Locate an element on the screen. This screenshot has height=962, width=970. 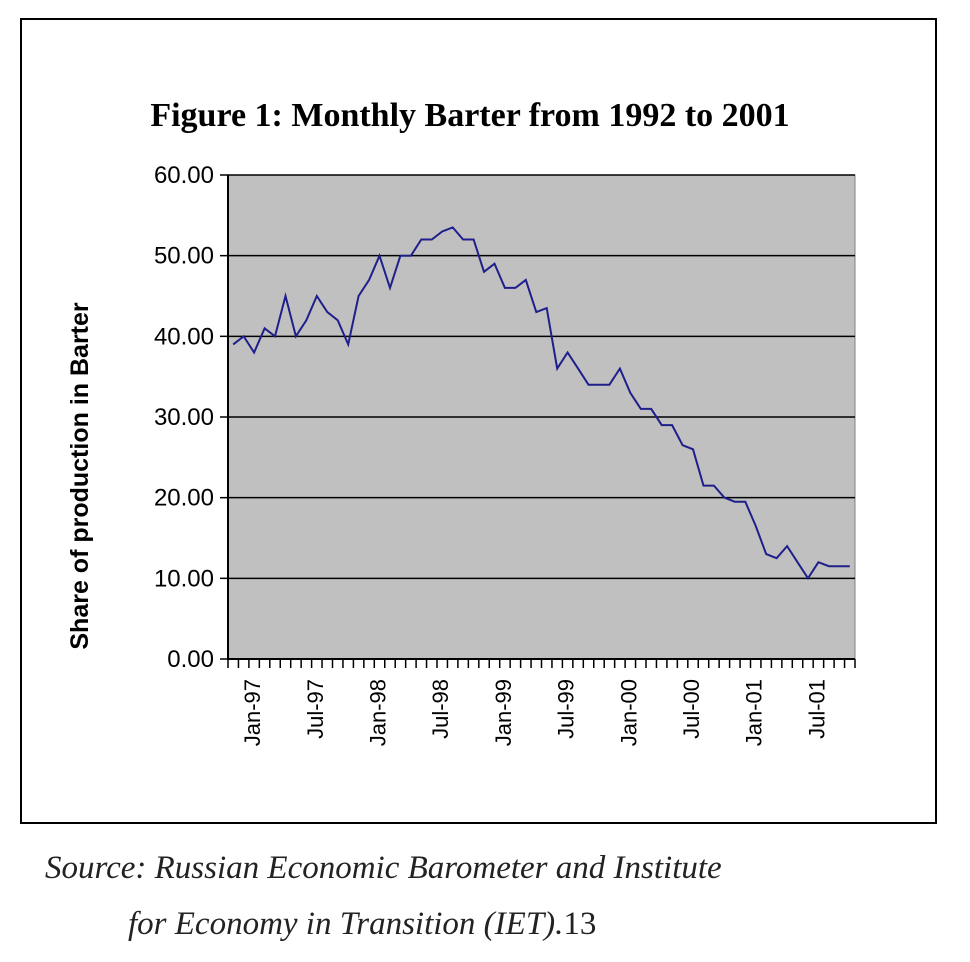
x-tick-label: Jul-99 is located at coordinates (566, 709).